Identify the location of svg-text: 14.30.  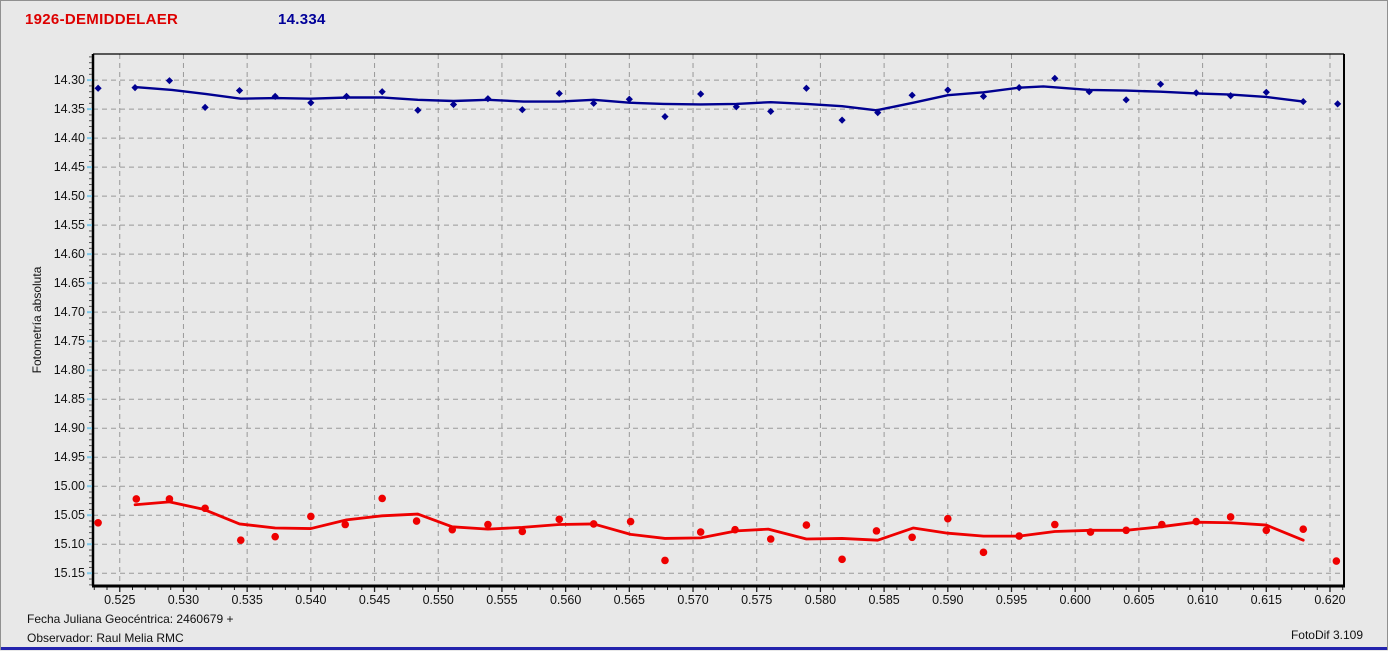
(69, 80).